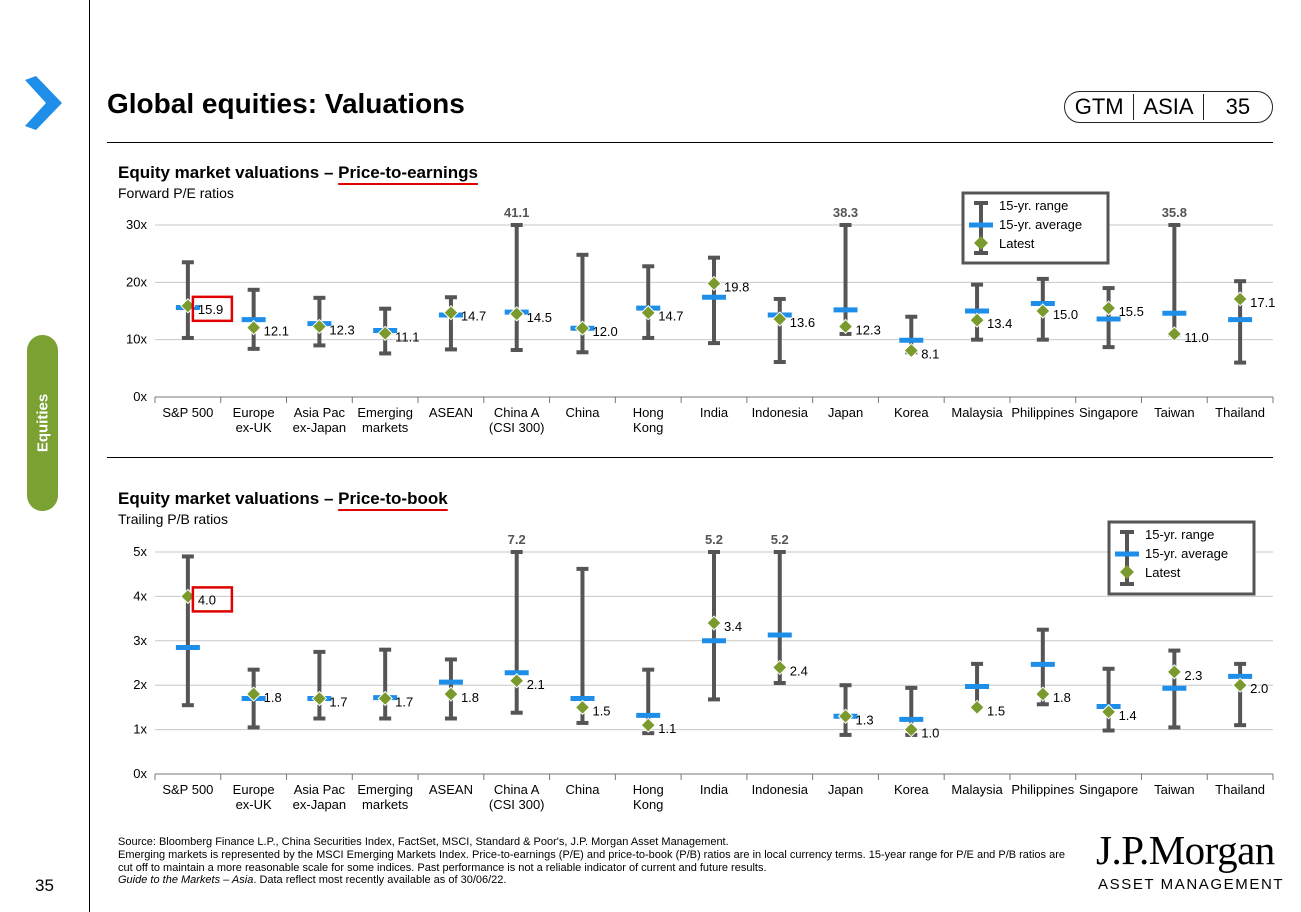  I want to click on pb-title-emph: Price-to-book, so click(393, 498).